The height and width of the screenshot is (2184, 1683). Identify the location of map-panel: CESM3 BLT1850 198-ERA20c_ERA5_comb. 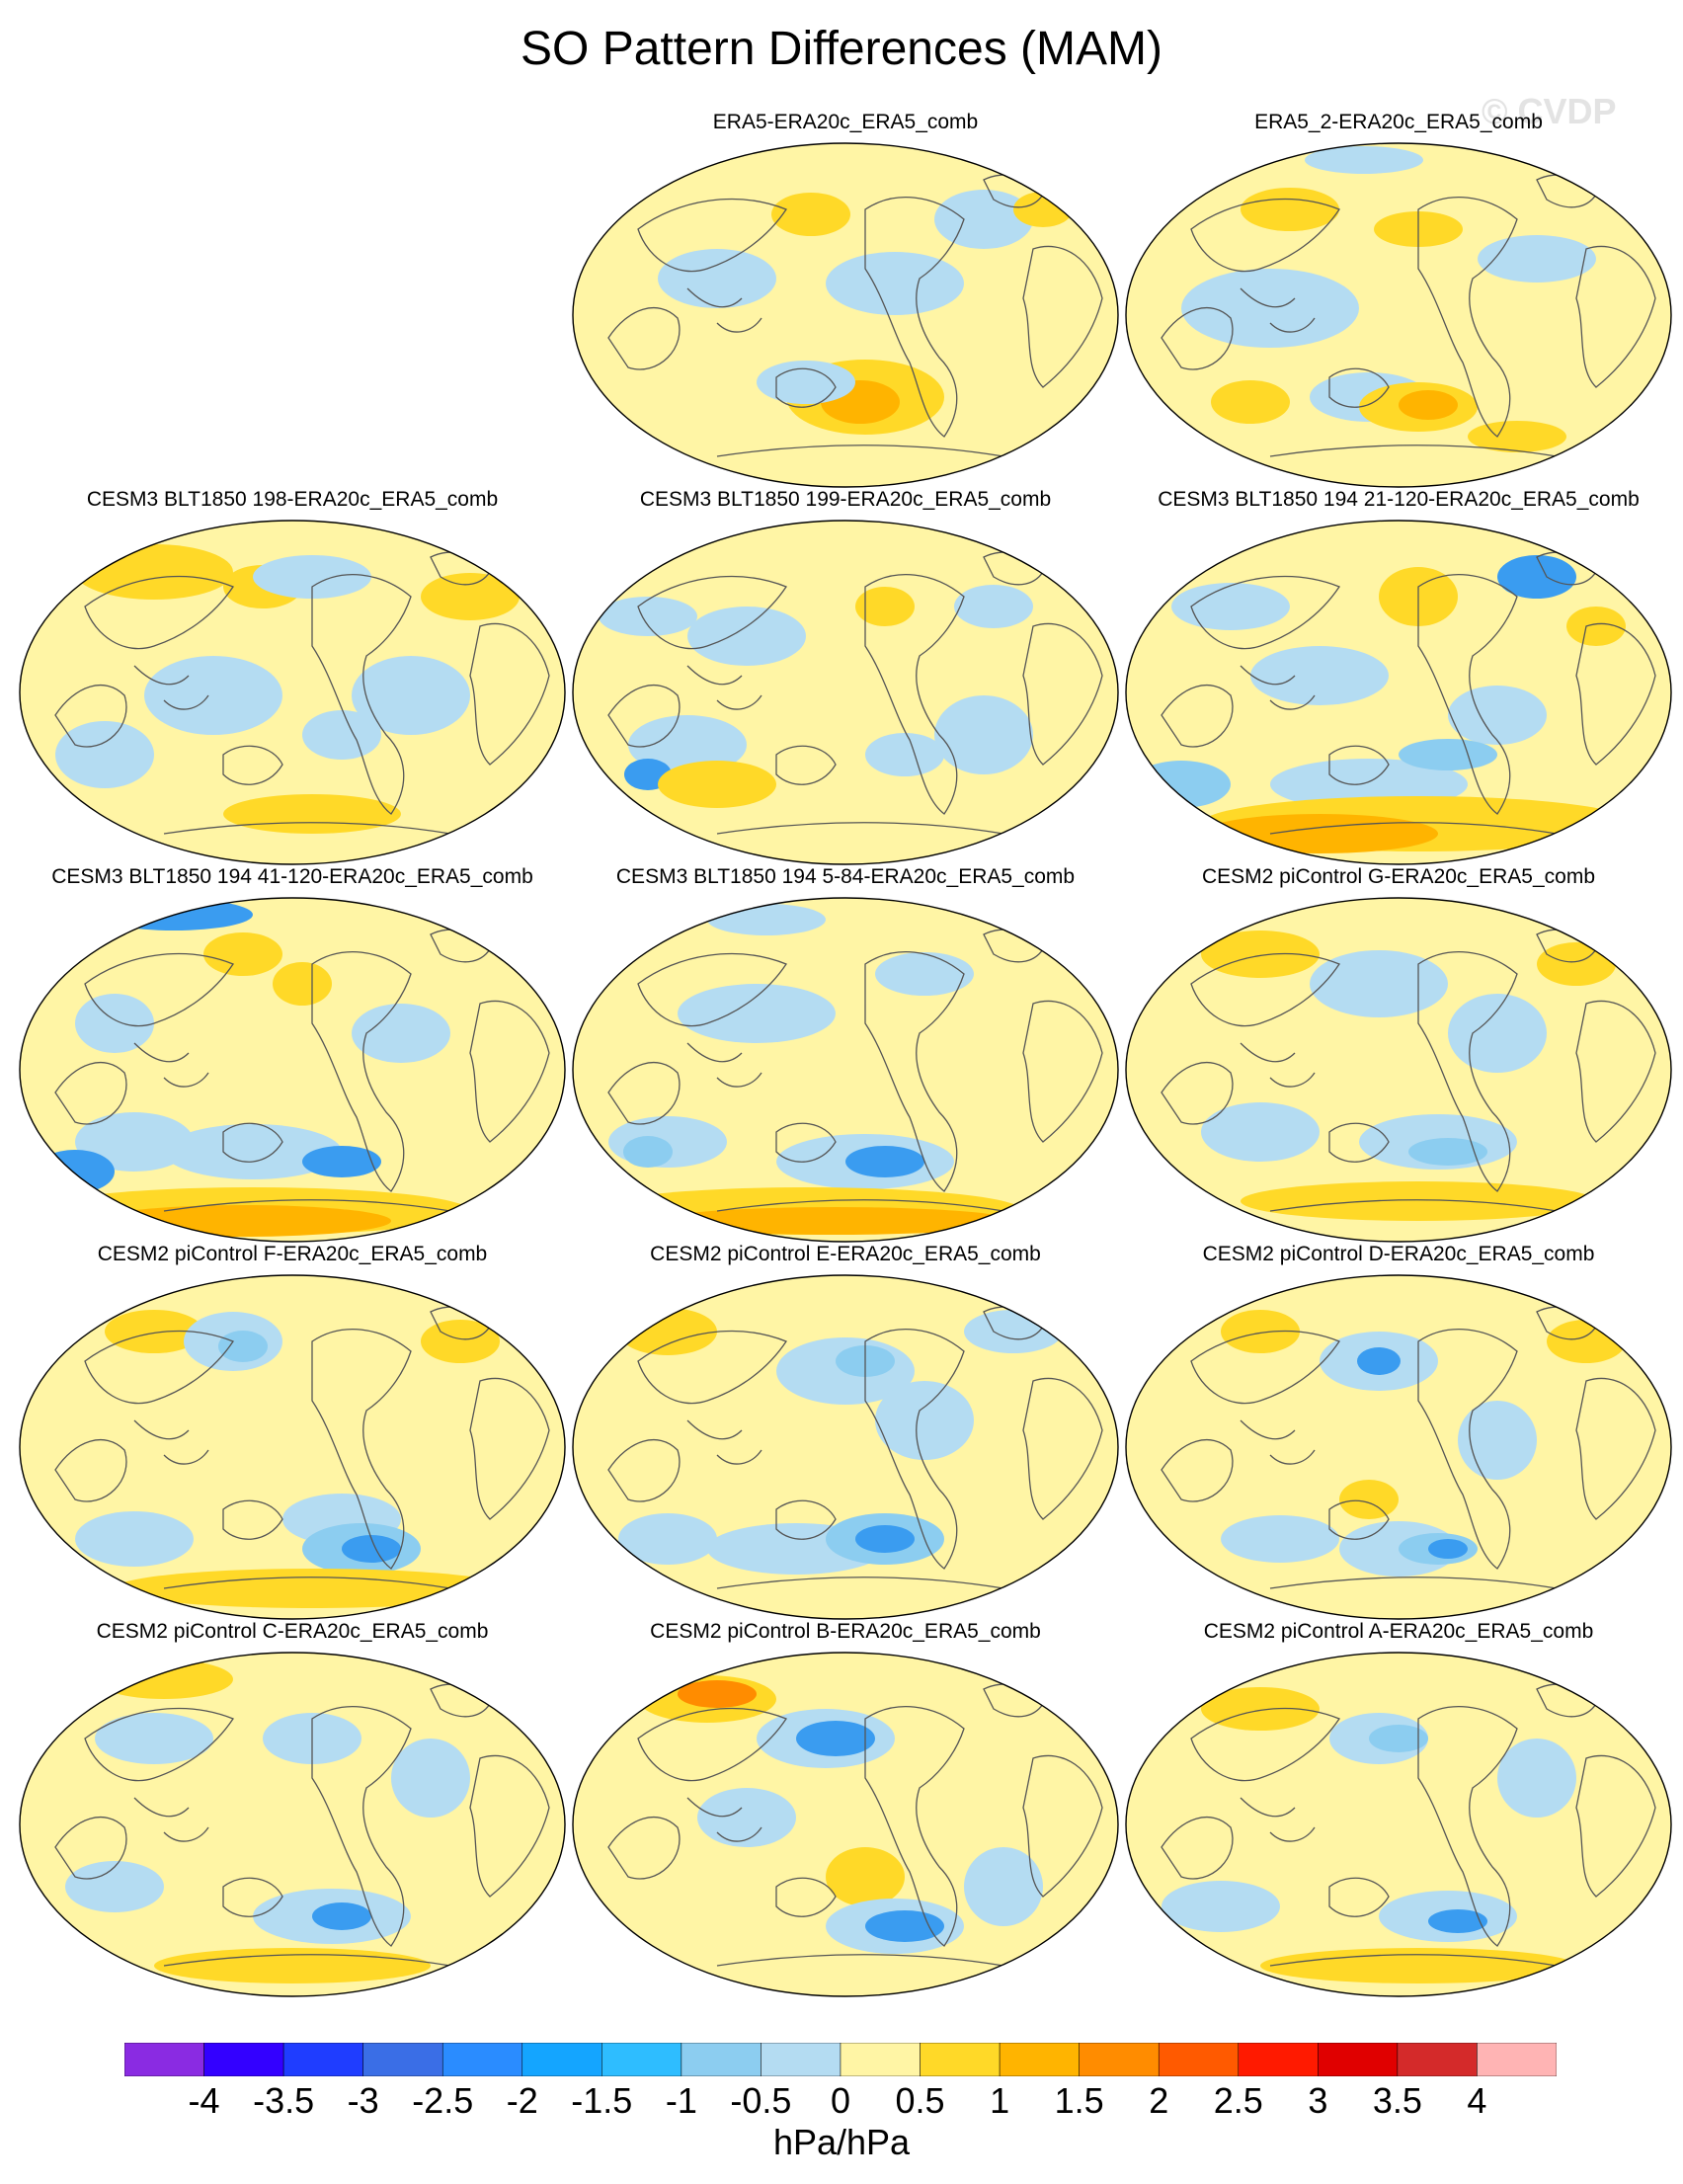
(292, 677).